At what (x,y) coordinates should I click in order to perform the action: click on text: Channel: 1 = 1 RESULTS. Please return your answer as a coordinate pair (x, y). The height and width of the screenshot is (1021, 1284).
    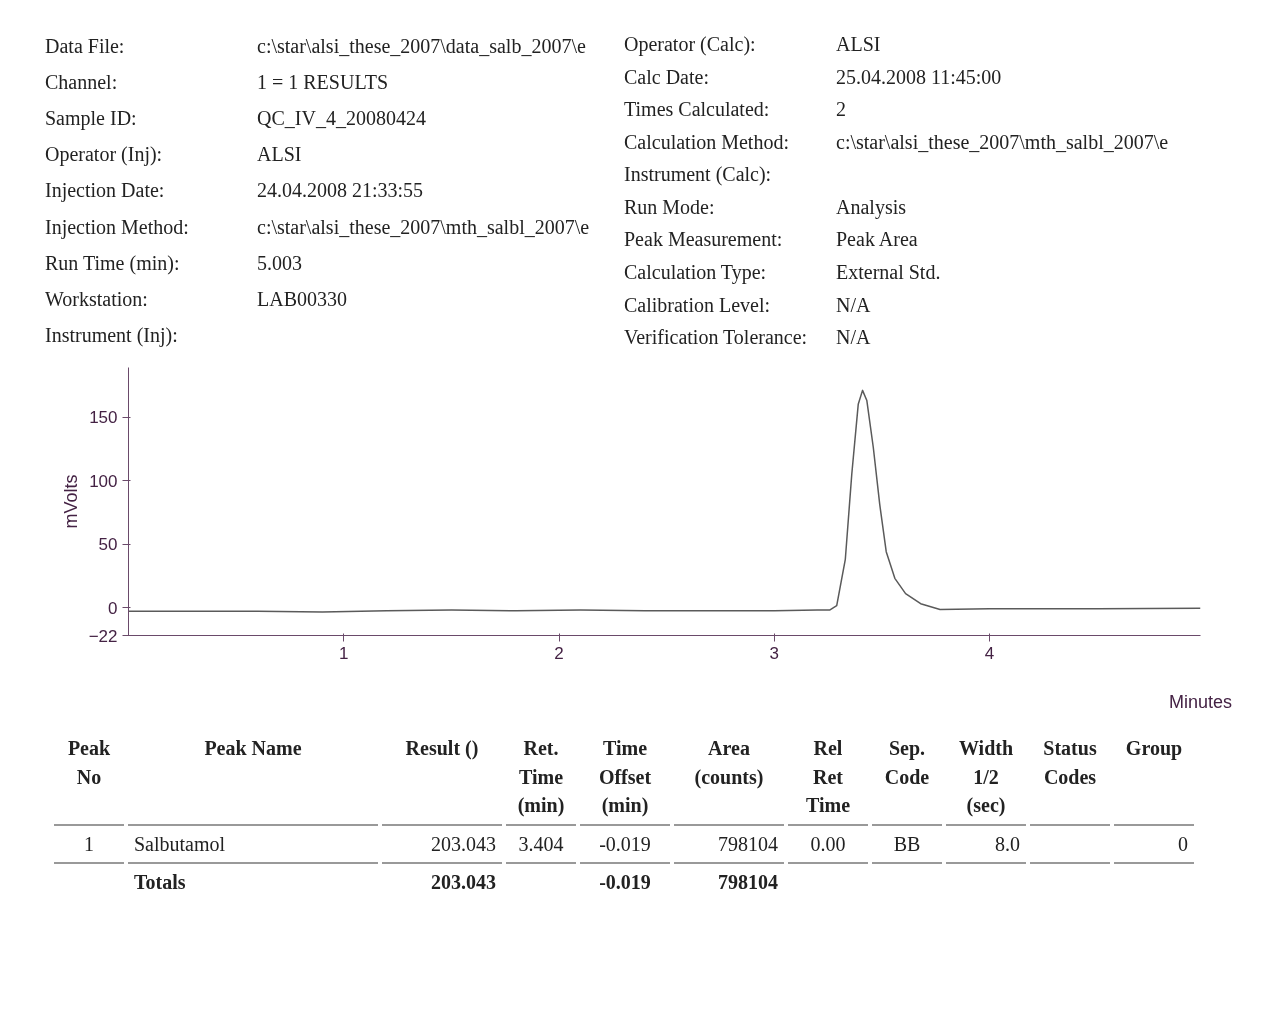
    Looking at the image, I should click on (217, 81).